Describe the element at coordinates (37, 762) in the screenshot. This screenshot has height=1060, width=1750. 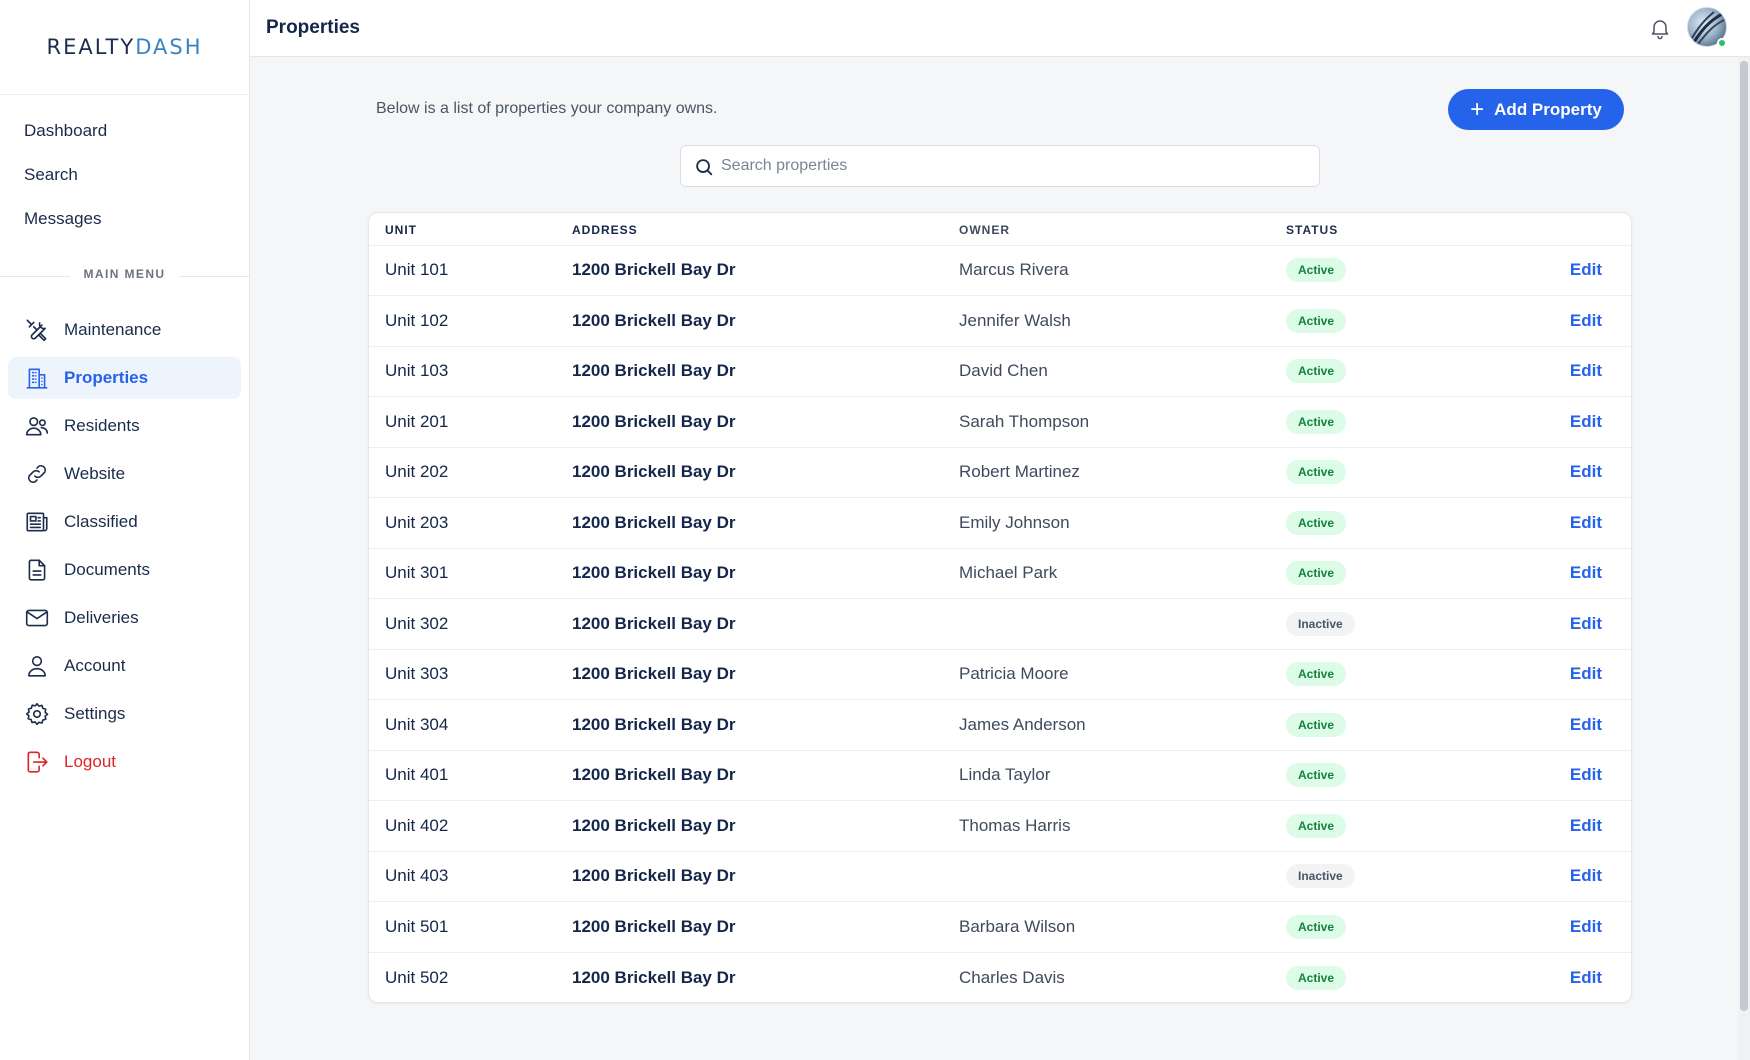
I see `logout-icon` at that location.